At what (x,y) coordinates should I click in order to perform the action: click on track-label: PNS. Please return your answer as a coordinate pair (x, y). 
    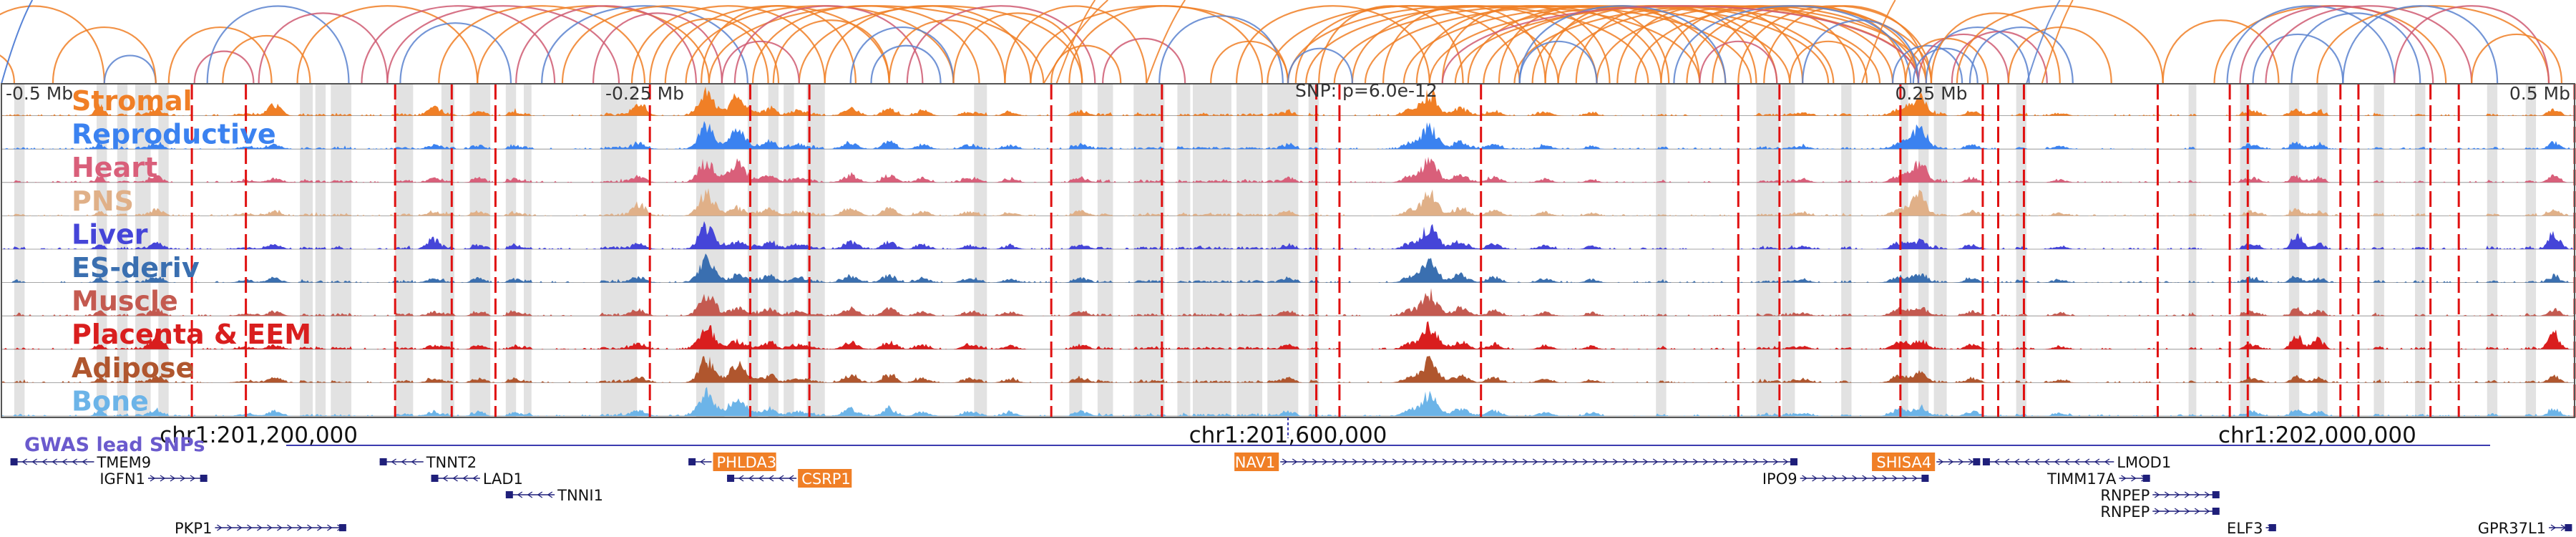
    Looking at the image, I should click on (103, 201).